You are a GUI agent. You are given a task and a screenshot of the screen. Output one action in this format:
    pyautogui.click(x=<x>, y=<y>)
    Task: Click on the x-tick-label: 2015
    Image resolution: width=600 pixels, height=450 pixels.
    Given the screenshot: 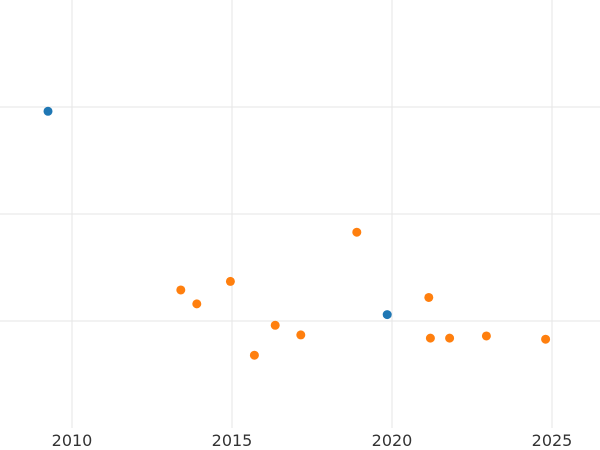 What is the action you would take?
    pyautogui.click(x=232, y=440)
    